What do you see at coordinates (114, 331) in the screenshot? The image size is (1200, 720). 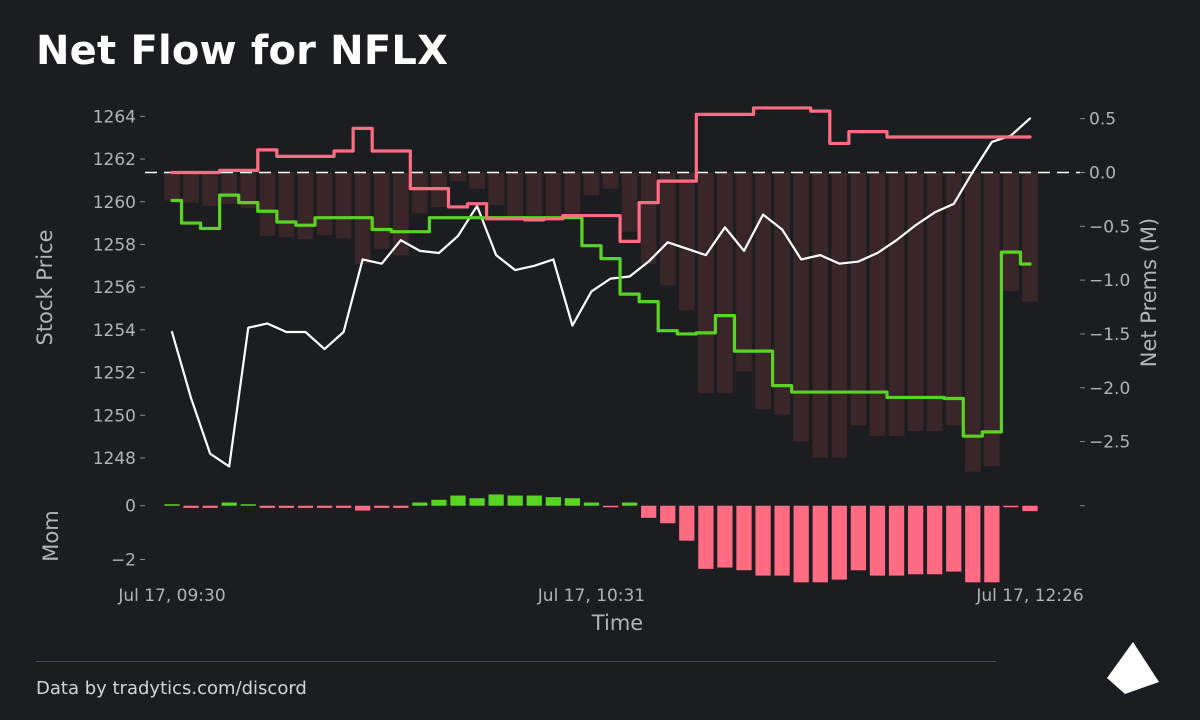 I see `left-axis-tick-label: 1254` at bounding box center [114, 331].